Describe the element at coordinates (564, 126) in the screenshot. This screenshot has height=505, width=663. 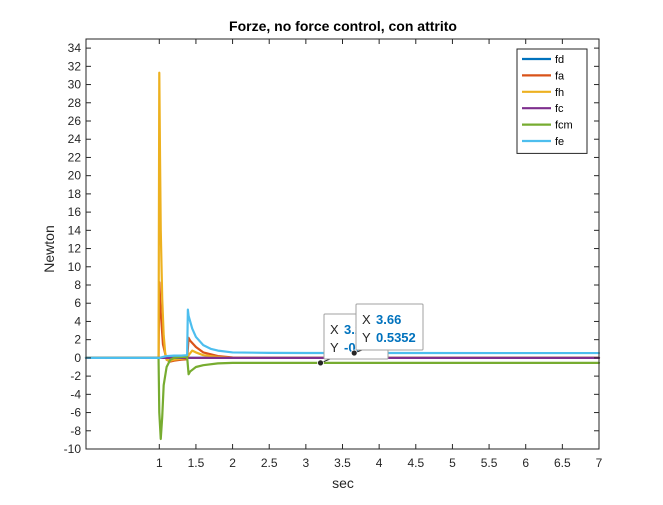
I see `legend-entry-fcm: fcm` at that location.